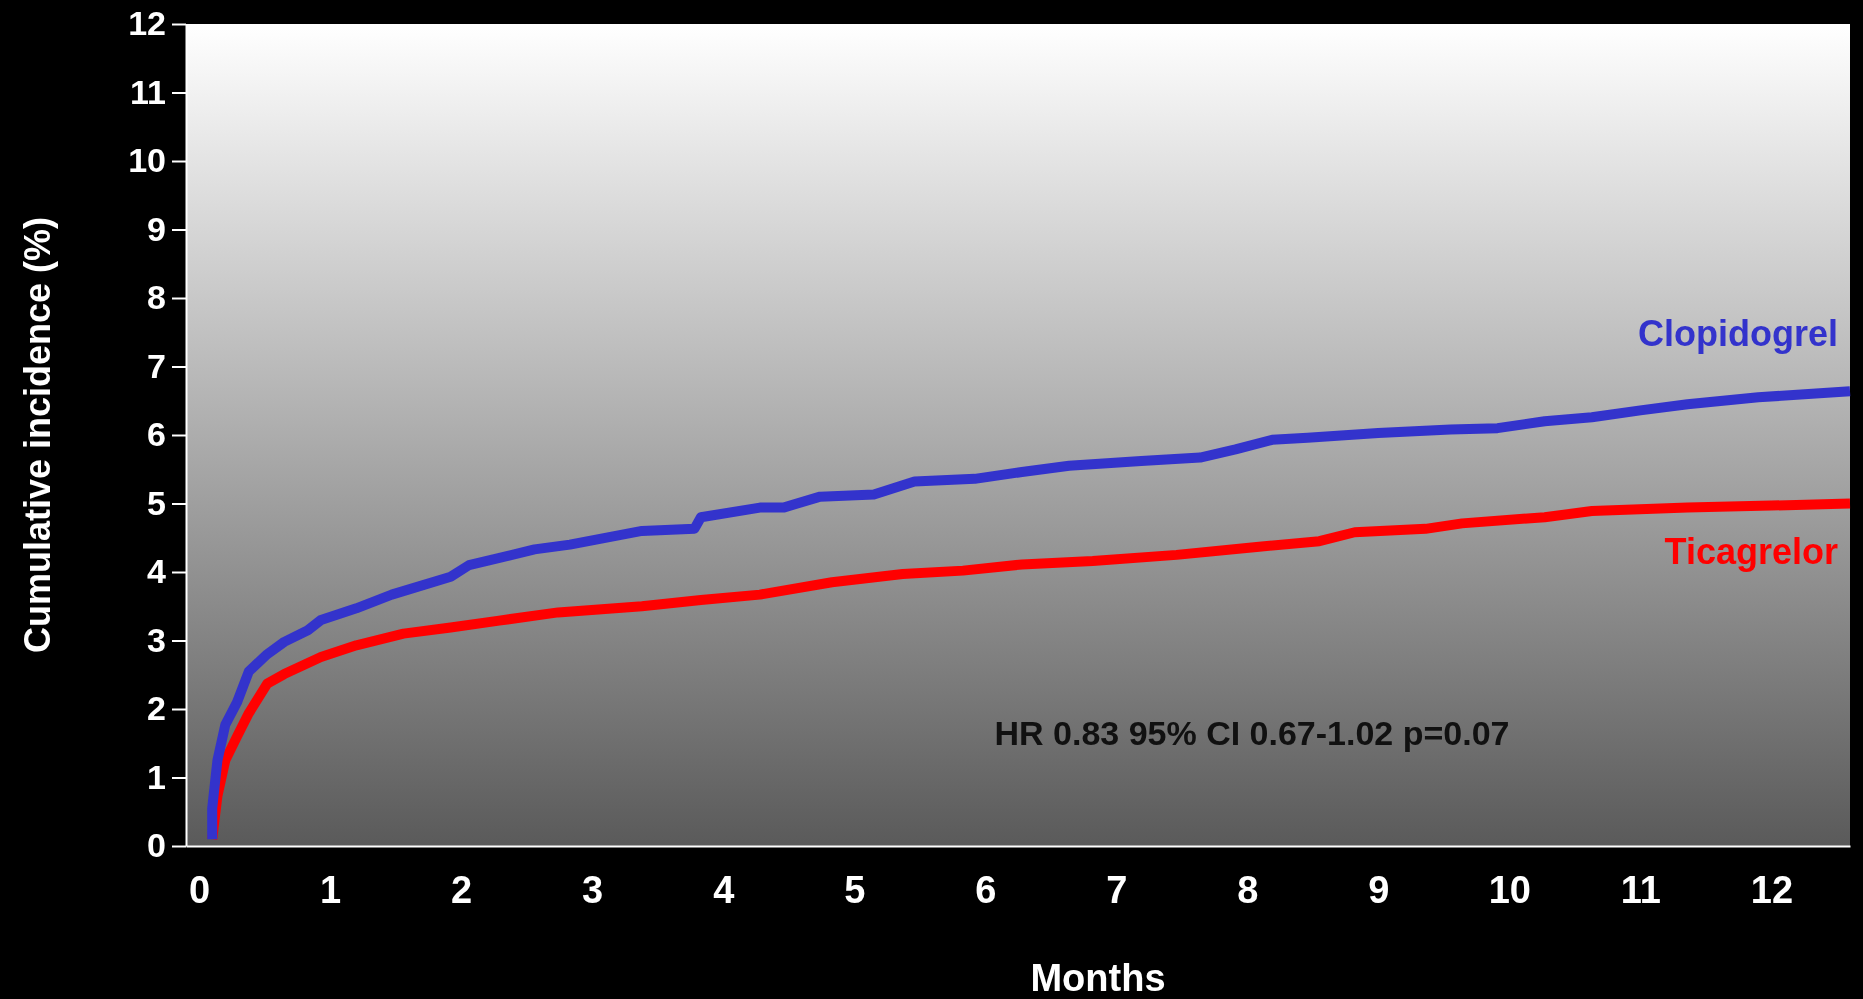  I want to click on x-tick-label: 1, so click(331, 889).